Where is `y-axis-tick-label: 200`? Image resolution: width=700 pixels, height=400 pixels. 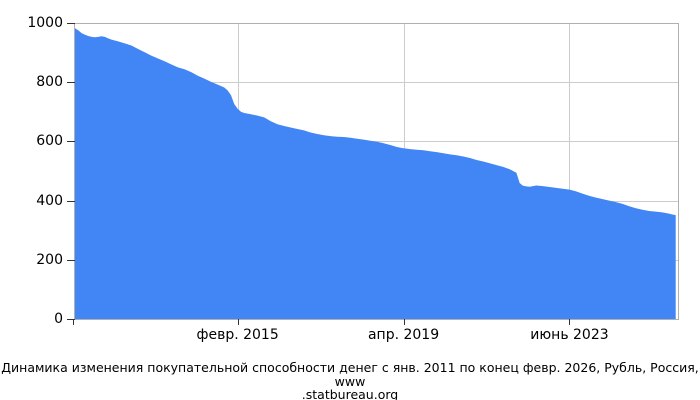 y-axis-tick-label: 200 is located at coordinates (49, 259).